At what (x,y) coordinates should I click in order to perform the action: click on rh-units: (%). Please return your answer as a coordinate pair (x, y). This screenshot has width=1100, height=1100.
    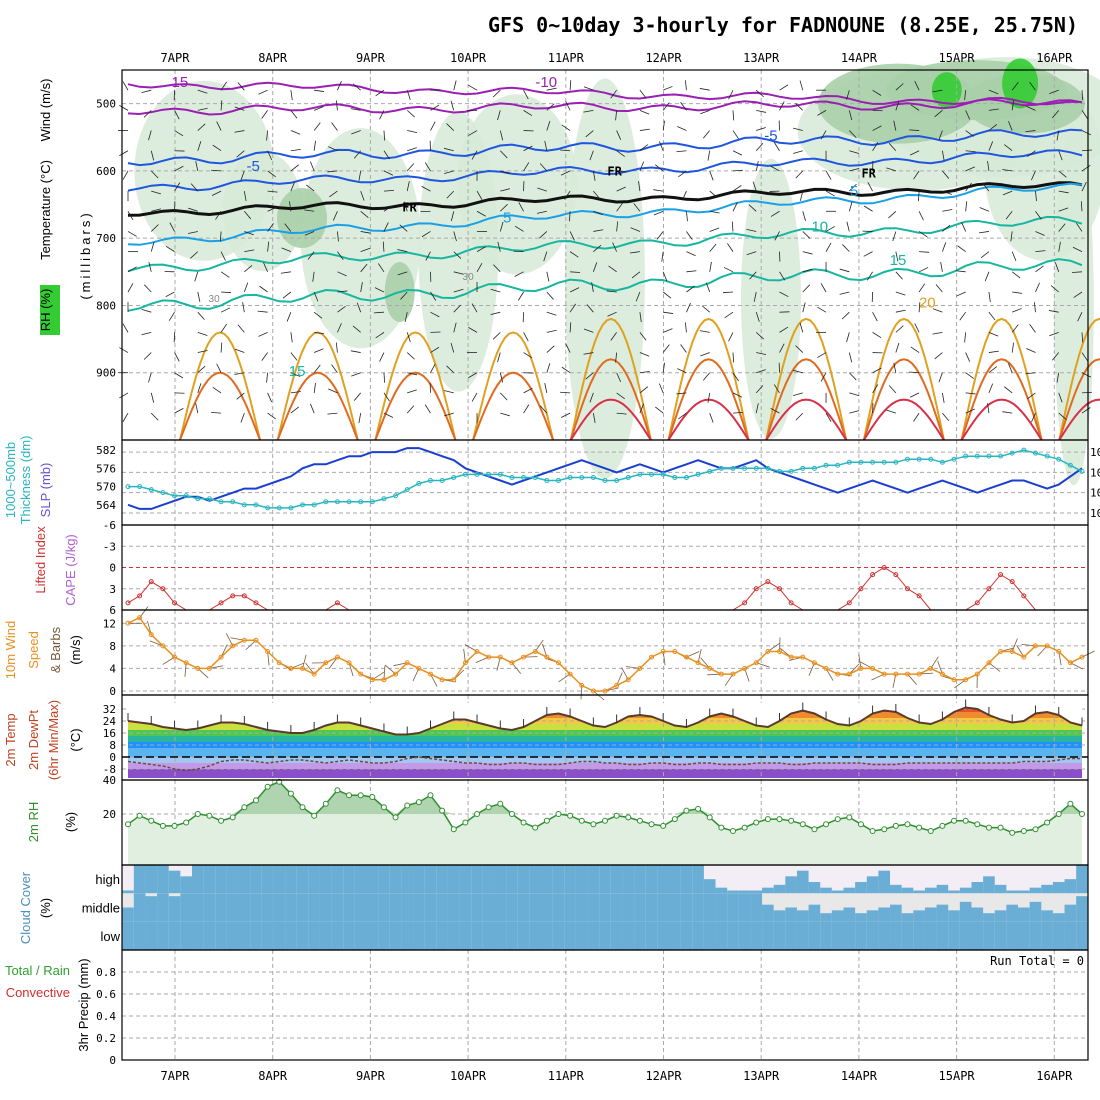
    Looking at the image, I should click on (70, 822).